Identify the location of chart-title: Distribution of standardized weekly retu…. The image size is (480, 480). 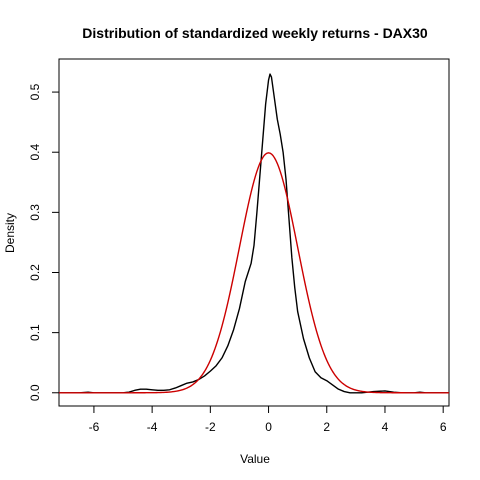
(255, 33).